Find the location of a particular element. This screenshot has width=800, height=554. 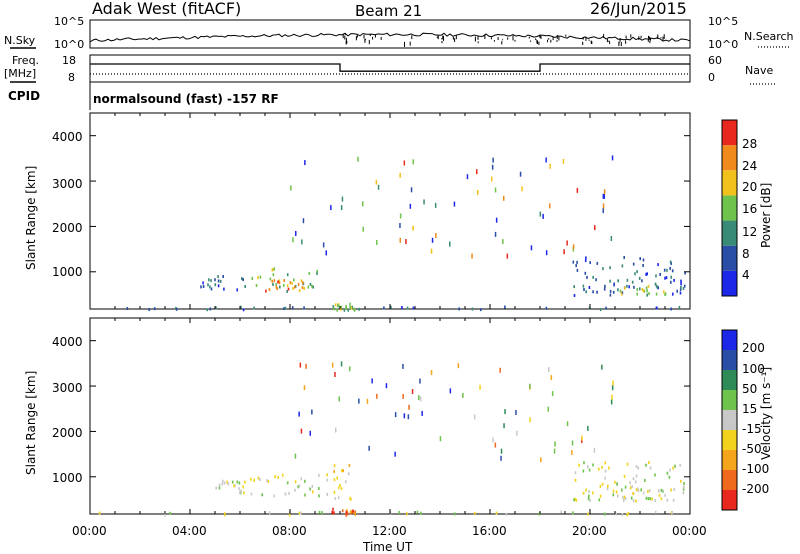

power-scale-box is located at coordinates (729, 133).